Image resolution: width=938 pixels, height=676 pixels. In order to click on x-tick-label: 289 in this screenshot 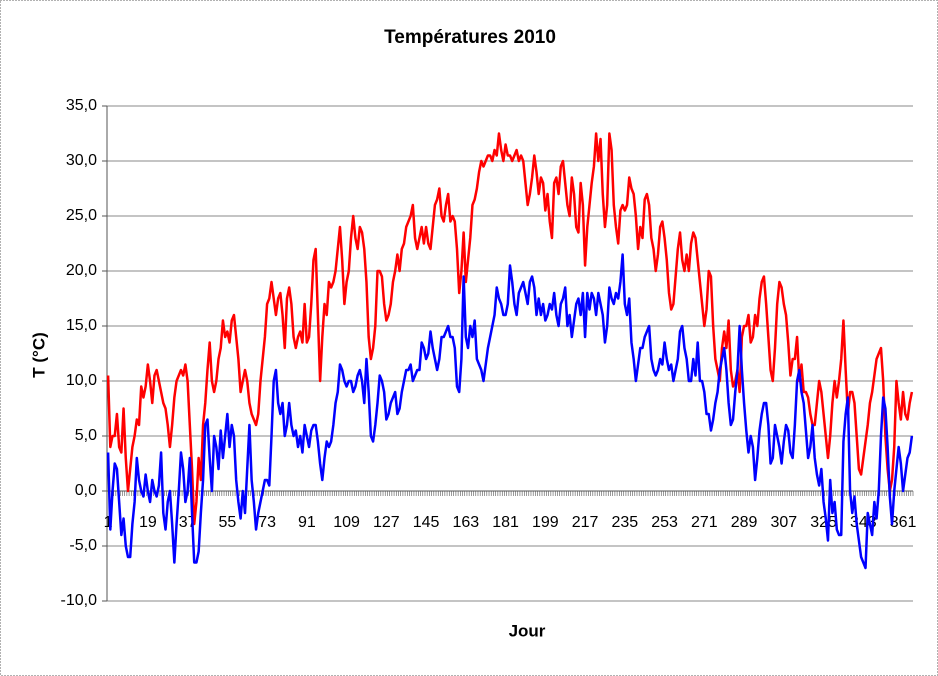, I will do `click(744, 522)`.